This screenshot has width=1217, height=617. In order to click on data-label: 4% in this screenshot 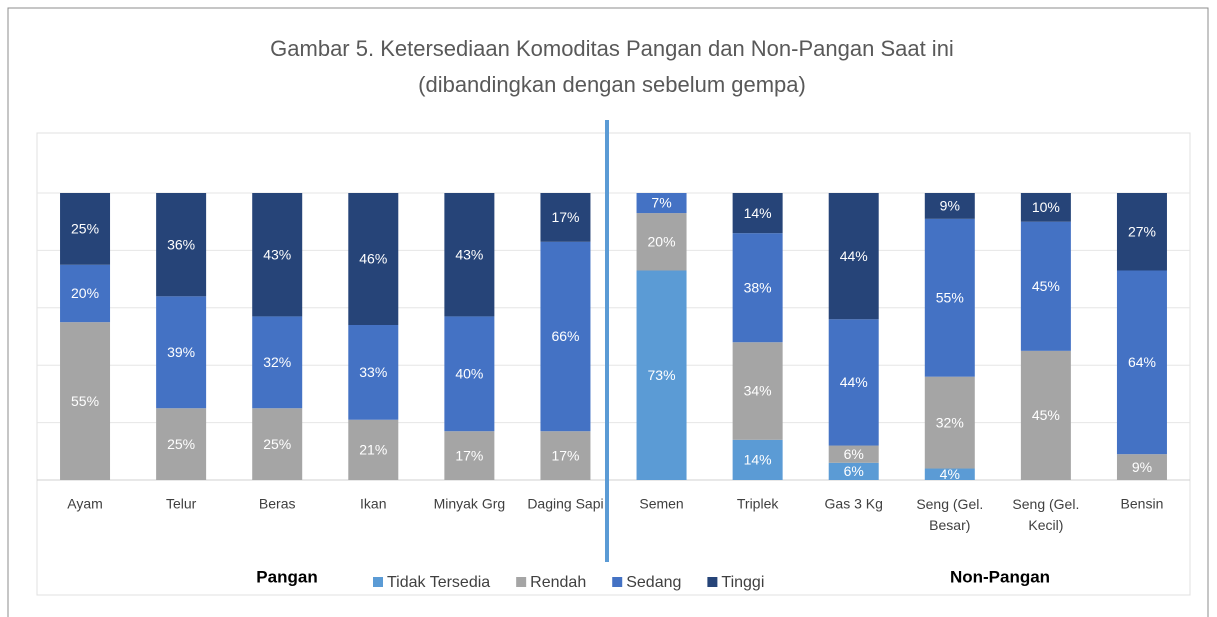, I will do `click(950, 474)`.